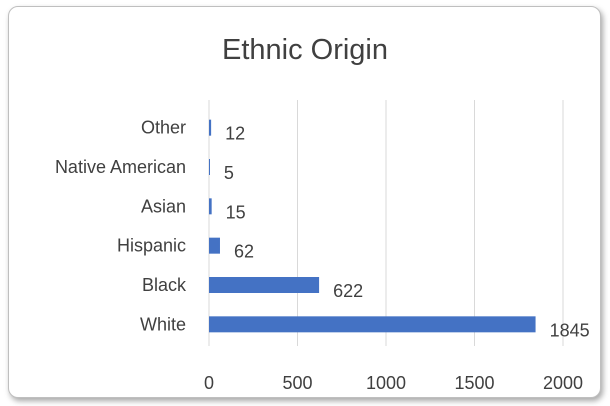  Describe the element at coordinates (236, 212) in the screenshot. I see `data-label: 15` at that location.